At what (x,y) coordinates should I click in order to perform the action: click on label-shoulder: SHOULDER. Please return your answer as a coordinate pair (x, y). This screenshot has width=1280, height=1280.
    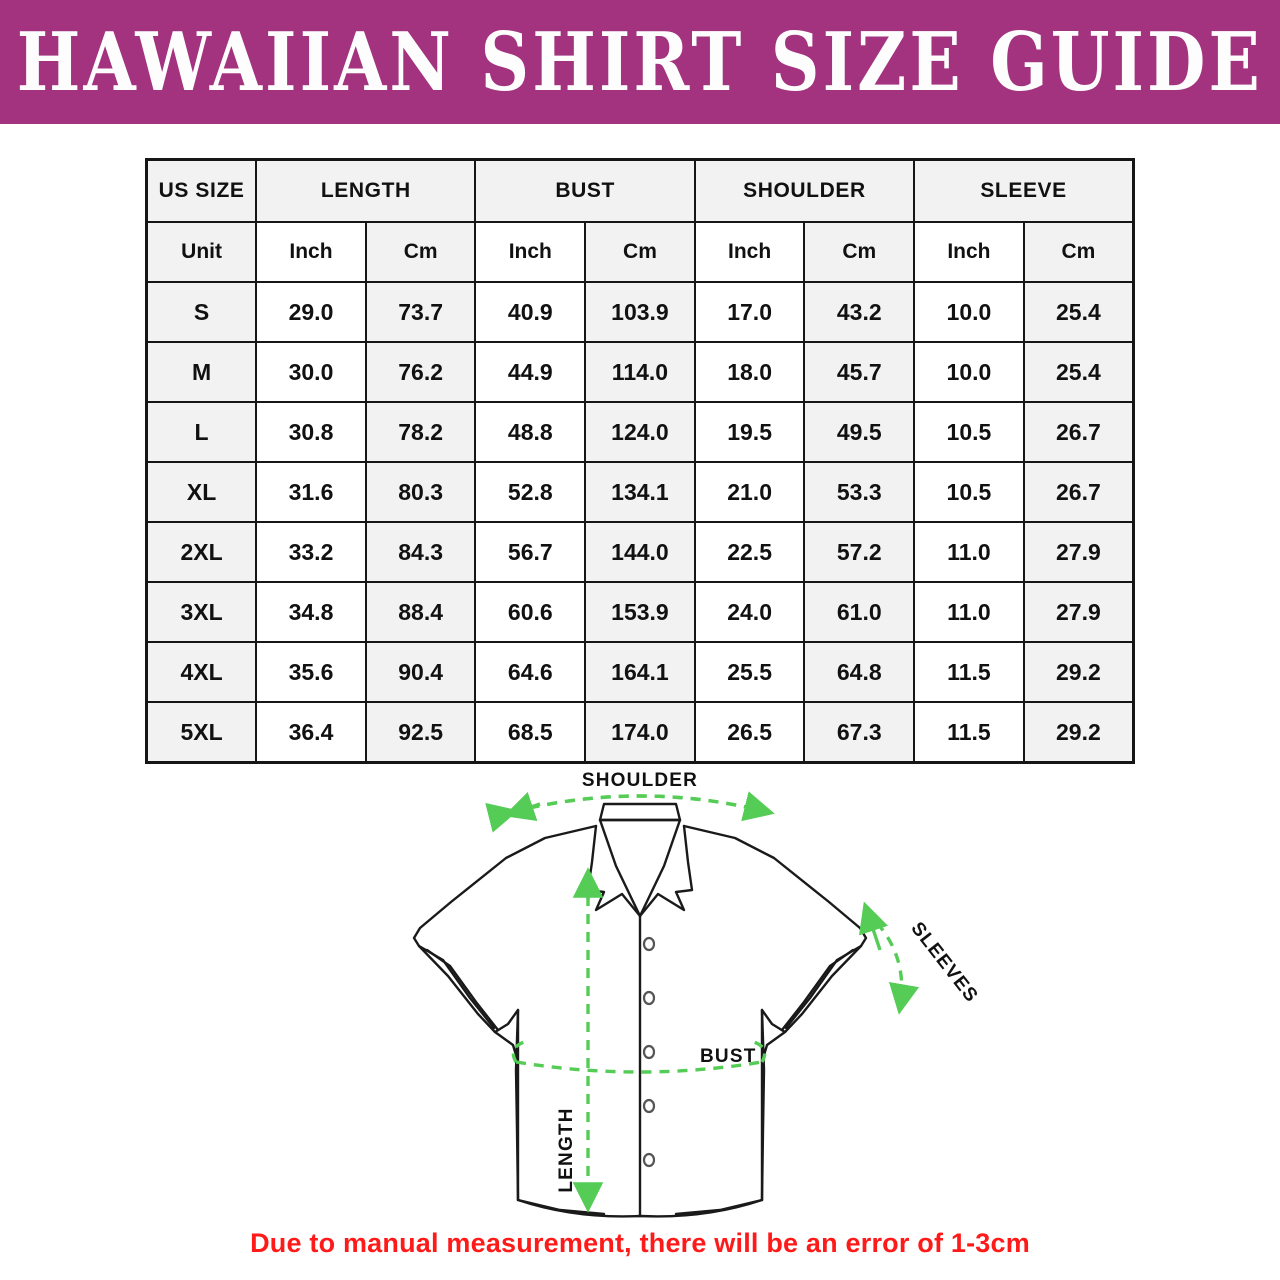
    Looking at the image, I should click on (640, 780).